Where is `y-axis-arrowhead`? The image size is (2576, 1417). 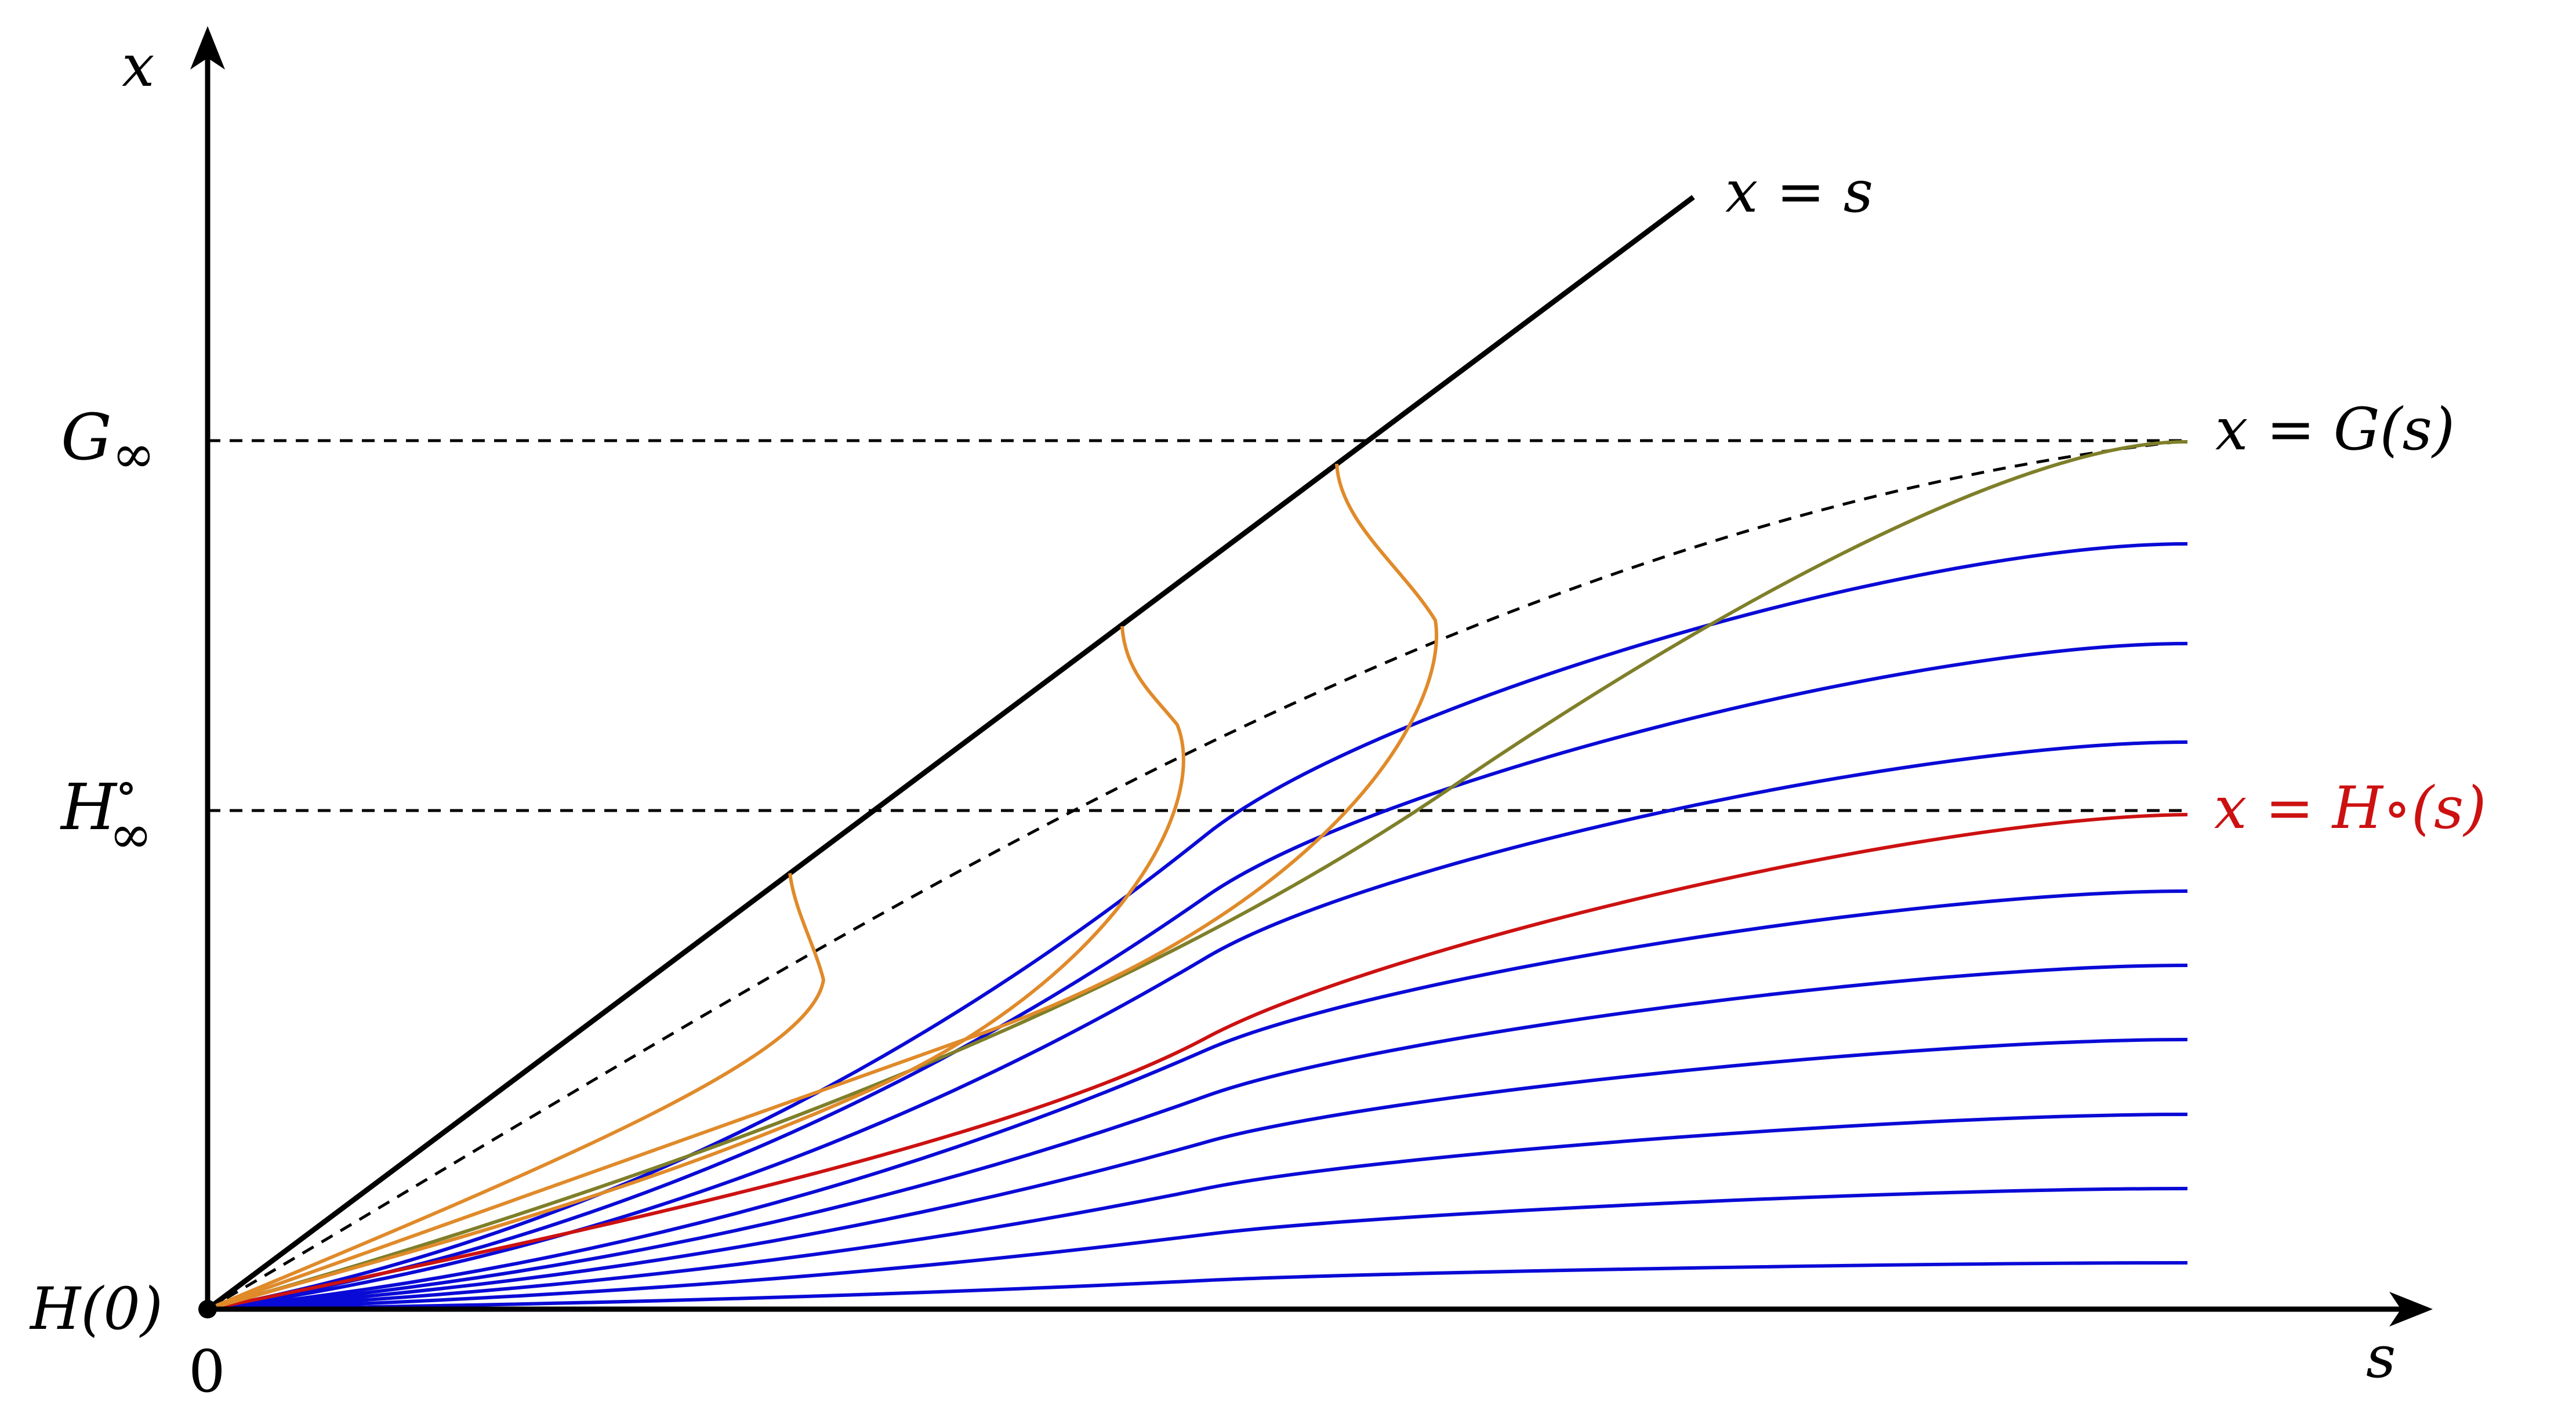 y-axis-arrowhead is located at coordinates (207, 48).